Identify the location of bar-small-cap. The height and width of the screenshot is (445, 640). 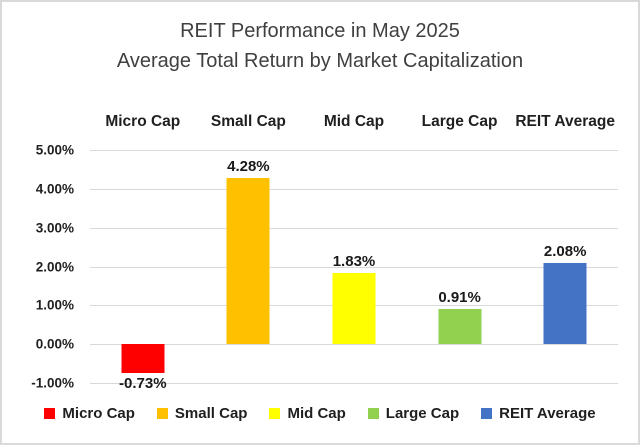
(248, 261).